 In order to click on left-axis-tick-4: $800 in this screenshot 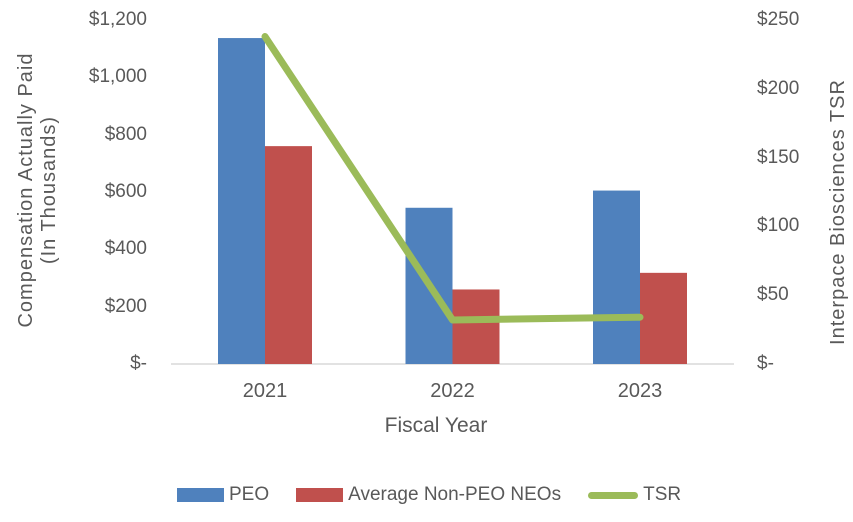, I will do `click(125, 134)`.